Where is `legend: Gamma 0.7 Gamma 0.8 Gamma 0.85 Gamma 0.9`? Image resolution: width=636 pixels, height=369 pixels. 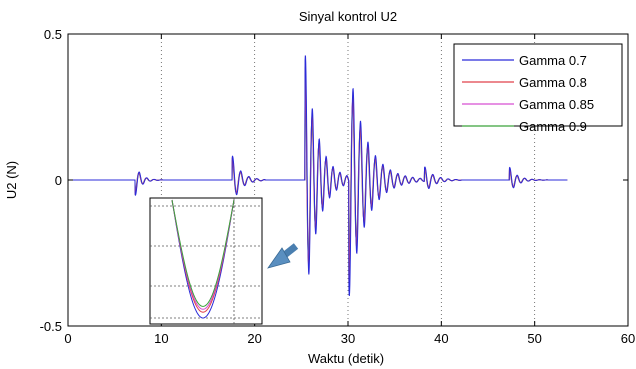 legend: Gamma 0.7 Gamma 0.8 Gamma 0.85 Gamma 0.9 is located at coordinates (538, 88).